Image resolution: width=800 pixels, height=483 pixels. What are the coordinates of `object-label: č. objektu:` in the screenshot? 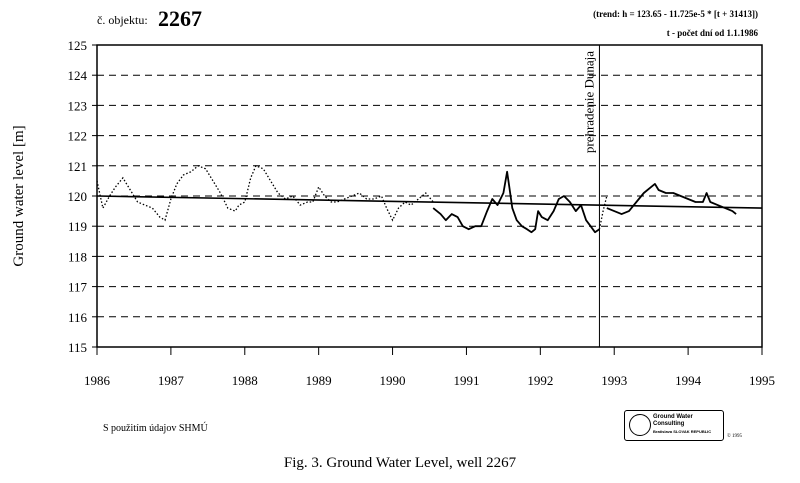 It's located at (122, 20).